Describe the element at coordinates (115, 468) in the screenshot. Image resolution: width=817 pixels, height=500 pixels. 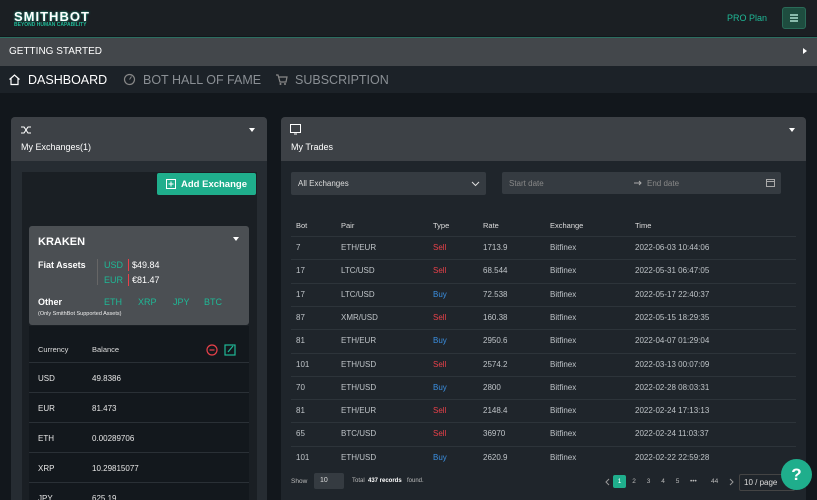
I see `cell: 10.29815077` at that location.